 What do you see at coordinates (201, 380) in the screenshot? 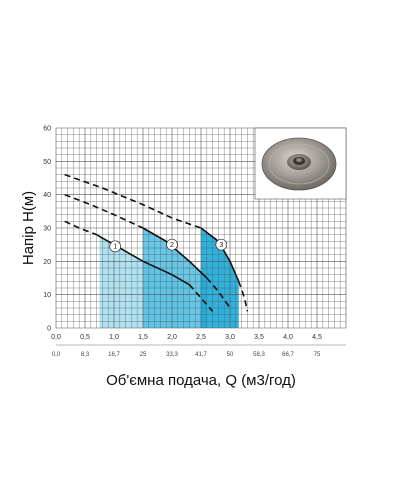
I see `x-axis-title: Об'ємна подача, Q (м3/год)` at bounding box center [201, 380].